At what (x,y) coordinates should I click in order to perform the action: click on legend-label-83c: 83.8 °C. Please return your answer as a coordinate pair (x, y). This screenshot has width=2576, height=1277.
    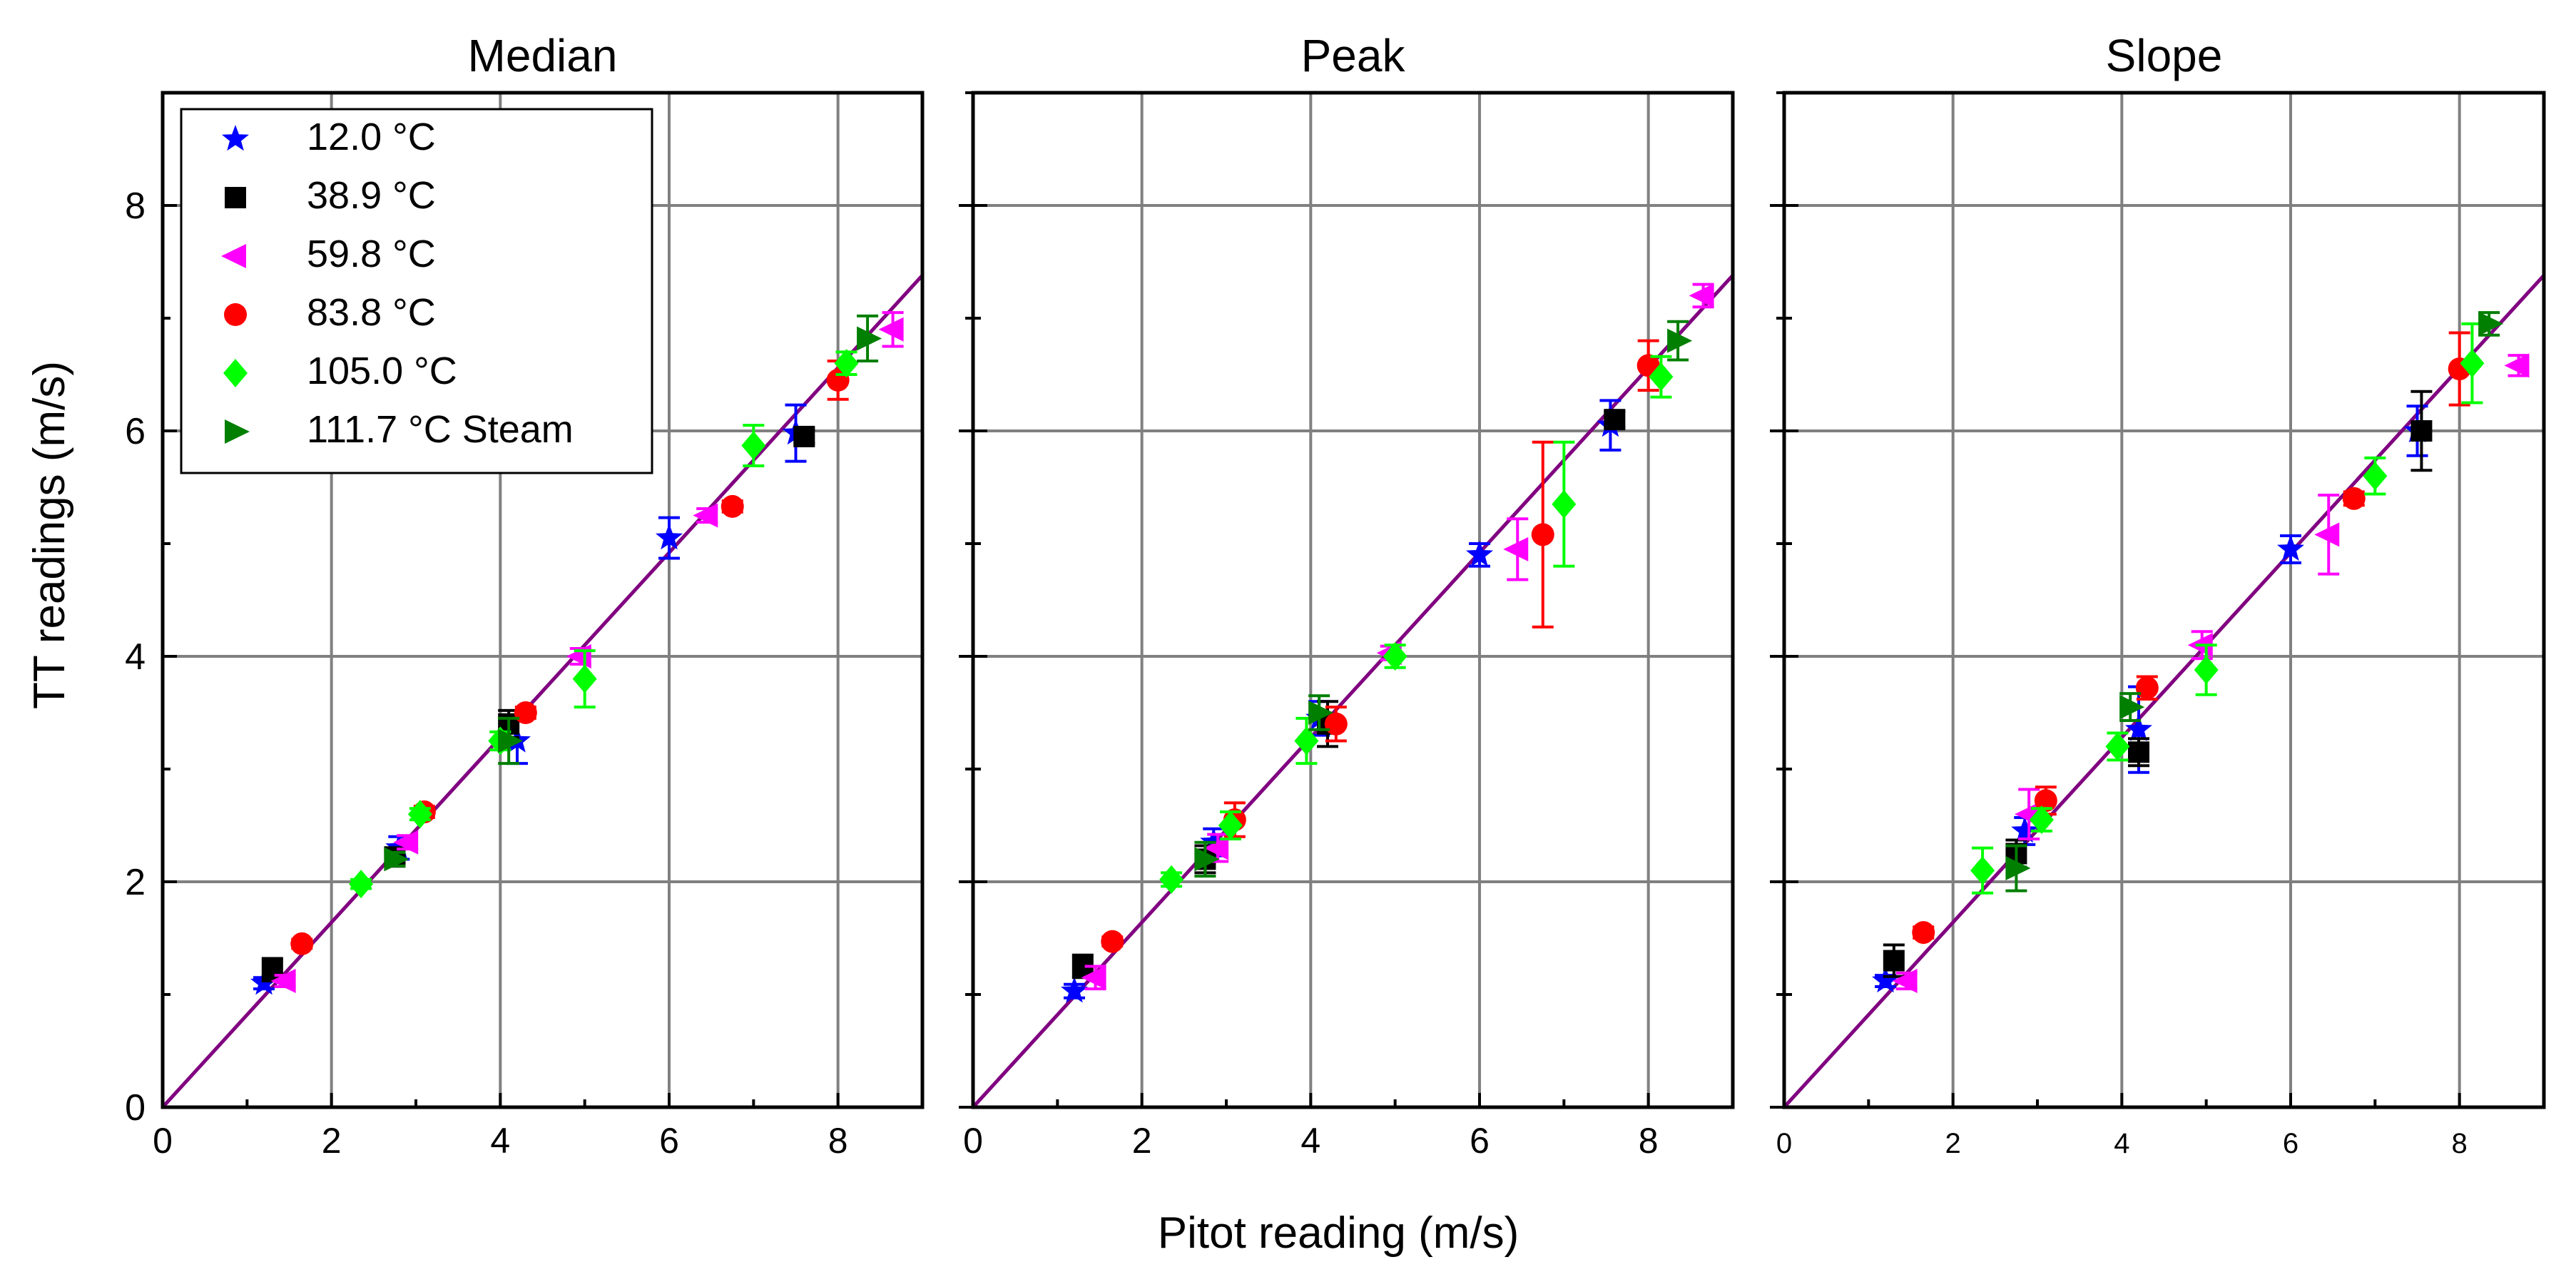
    Looking at the image, I should click on (371, 312).